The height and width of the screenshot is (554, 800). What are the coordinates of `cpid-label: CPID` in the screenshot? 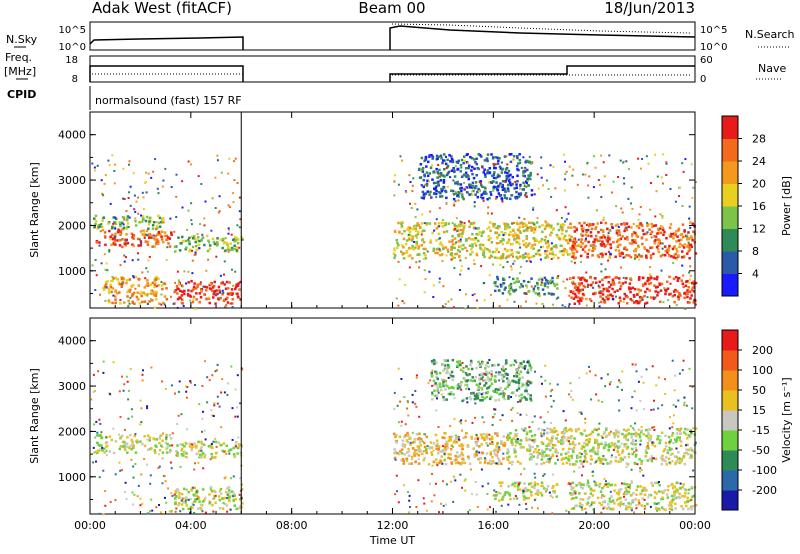 It's located at (21, 94).